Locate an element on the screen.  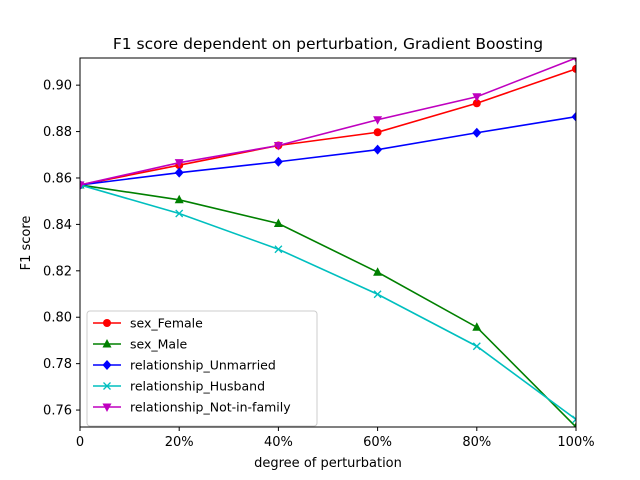
legend-box is located at coordinates (202, 368).